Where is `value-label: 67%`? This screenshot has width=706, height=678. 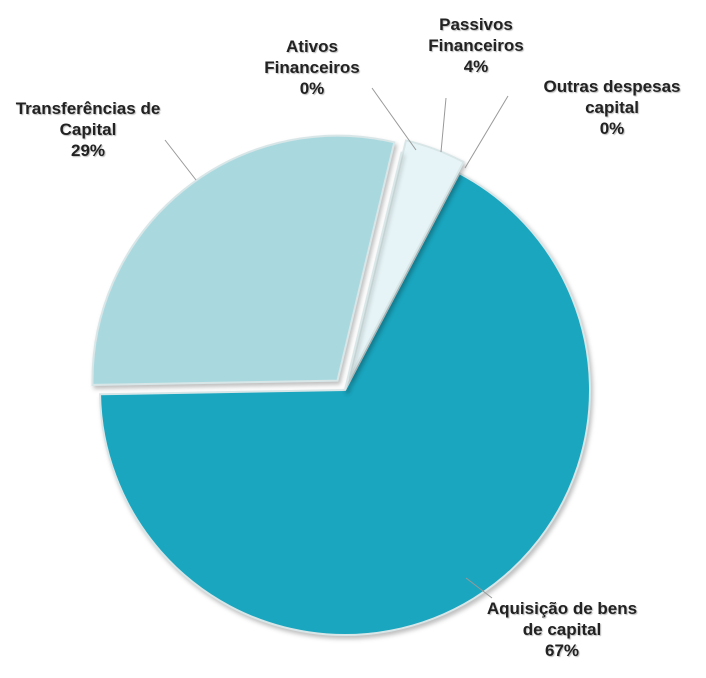 value-label: 67% is located at coordinates (562, 650).